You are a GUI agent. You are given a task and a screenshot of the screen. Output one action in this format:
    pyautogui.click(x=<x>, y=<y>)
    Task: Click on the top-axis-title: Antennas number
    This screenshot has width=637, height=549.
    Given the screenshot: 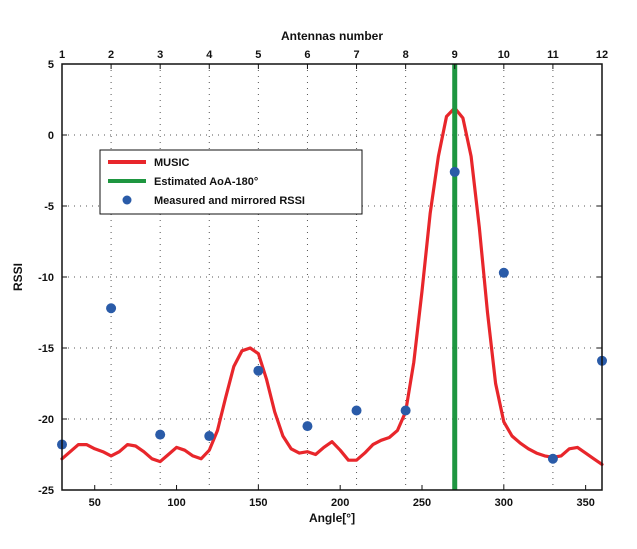 What is the action you would take?
    pyautogui.click(x=332, y=36)
    